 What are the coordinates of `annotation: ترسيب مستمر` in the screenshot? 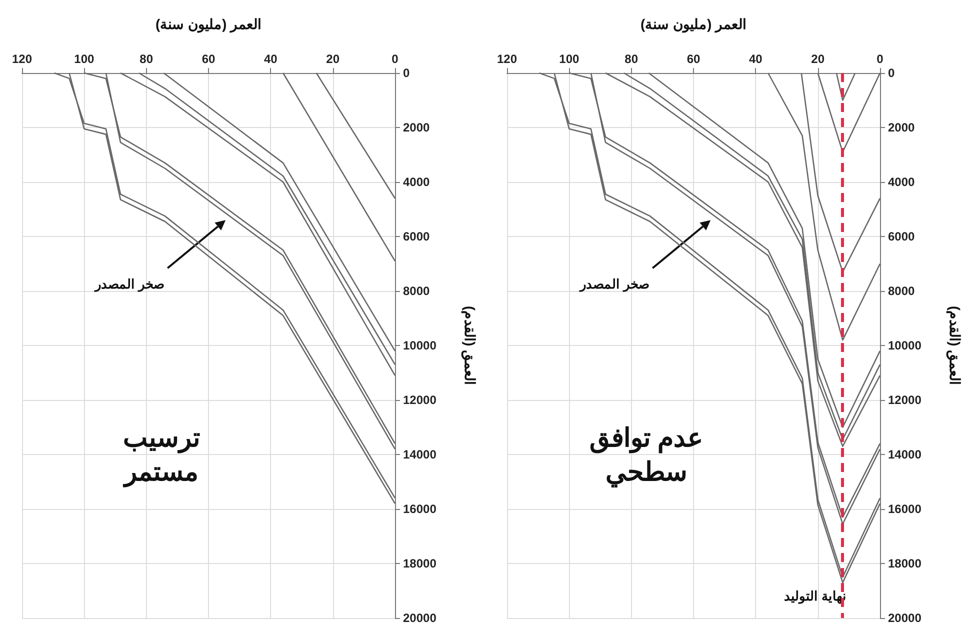 It's located at (161, 455).